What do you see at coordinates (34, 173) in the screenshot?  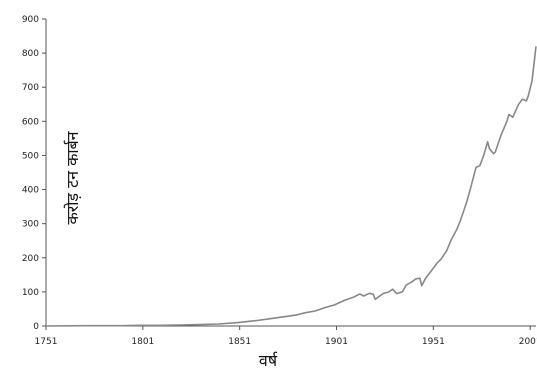 I see `y-axis-ticks: 0 100 200 300 400 500 600 700 800 900` at bounding box center [34, 173].